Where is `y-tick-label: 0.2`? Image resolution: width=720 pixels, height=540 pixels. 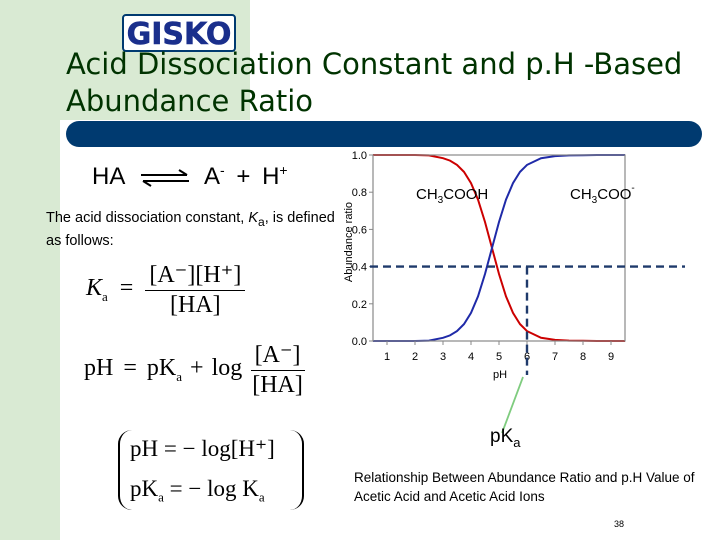 y-tick-label: 0.2 is located at coordinates (359, 305).